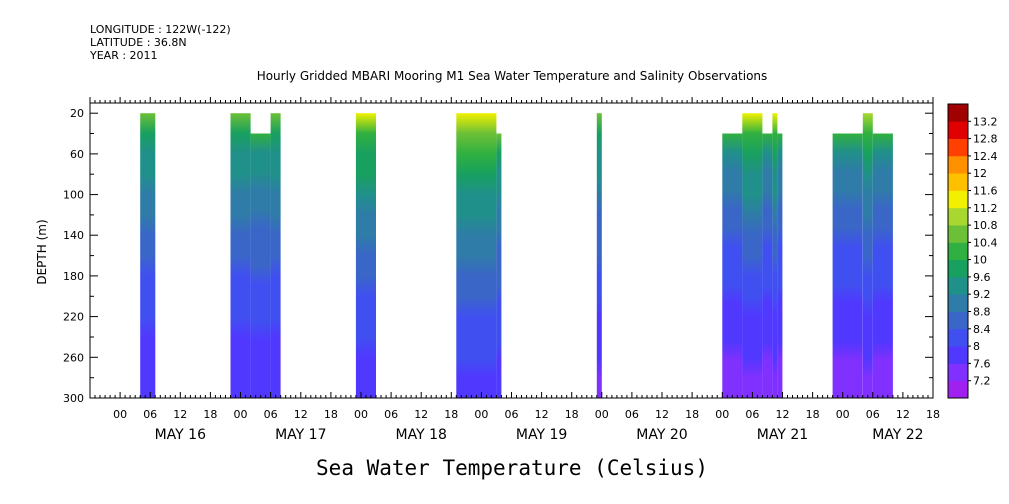 The image size is (1009, 504). Describe the element at coordinates (77, 154) in the screenshot. I see `y-tick-label: 60` at that location.